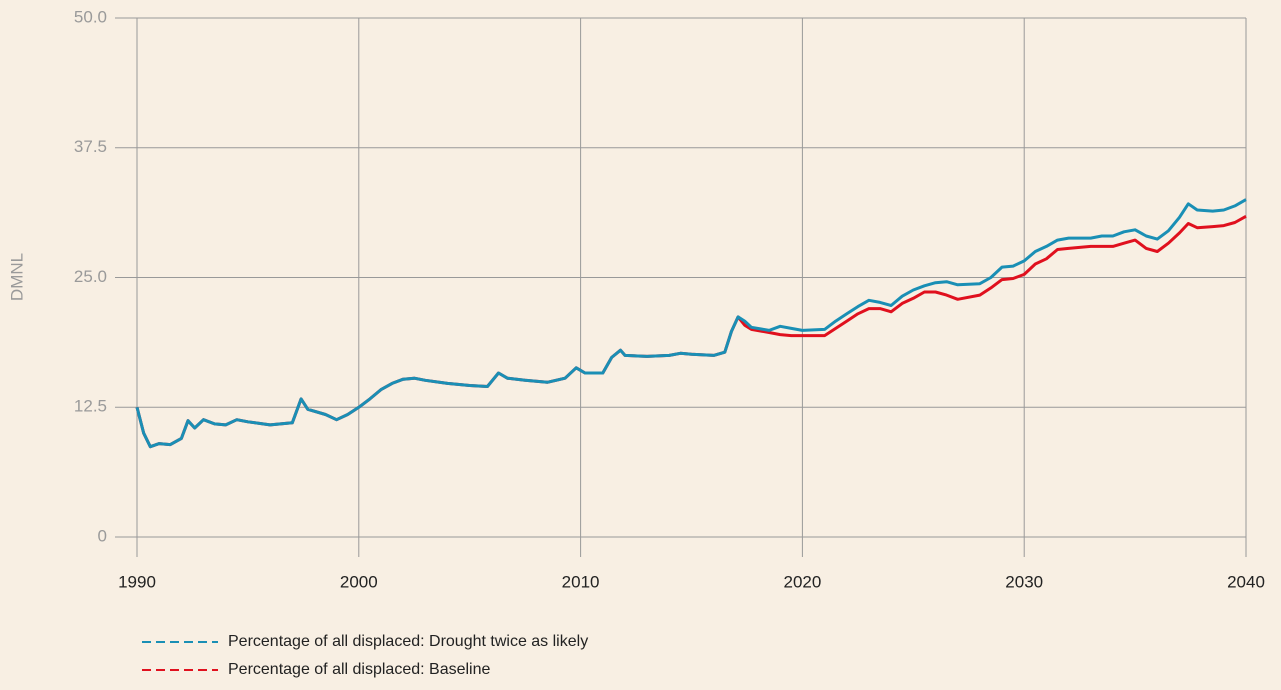 This screenshot has width=1281, height=690. What do you see at coordinates (359, 581) in the screenshot?
I see `x-tick-label: 2000` at bounding box center [359, 581].